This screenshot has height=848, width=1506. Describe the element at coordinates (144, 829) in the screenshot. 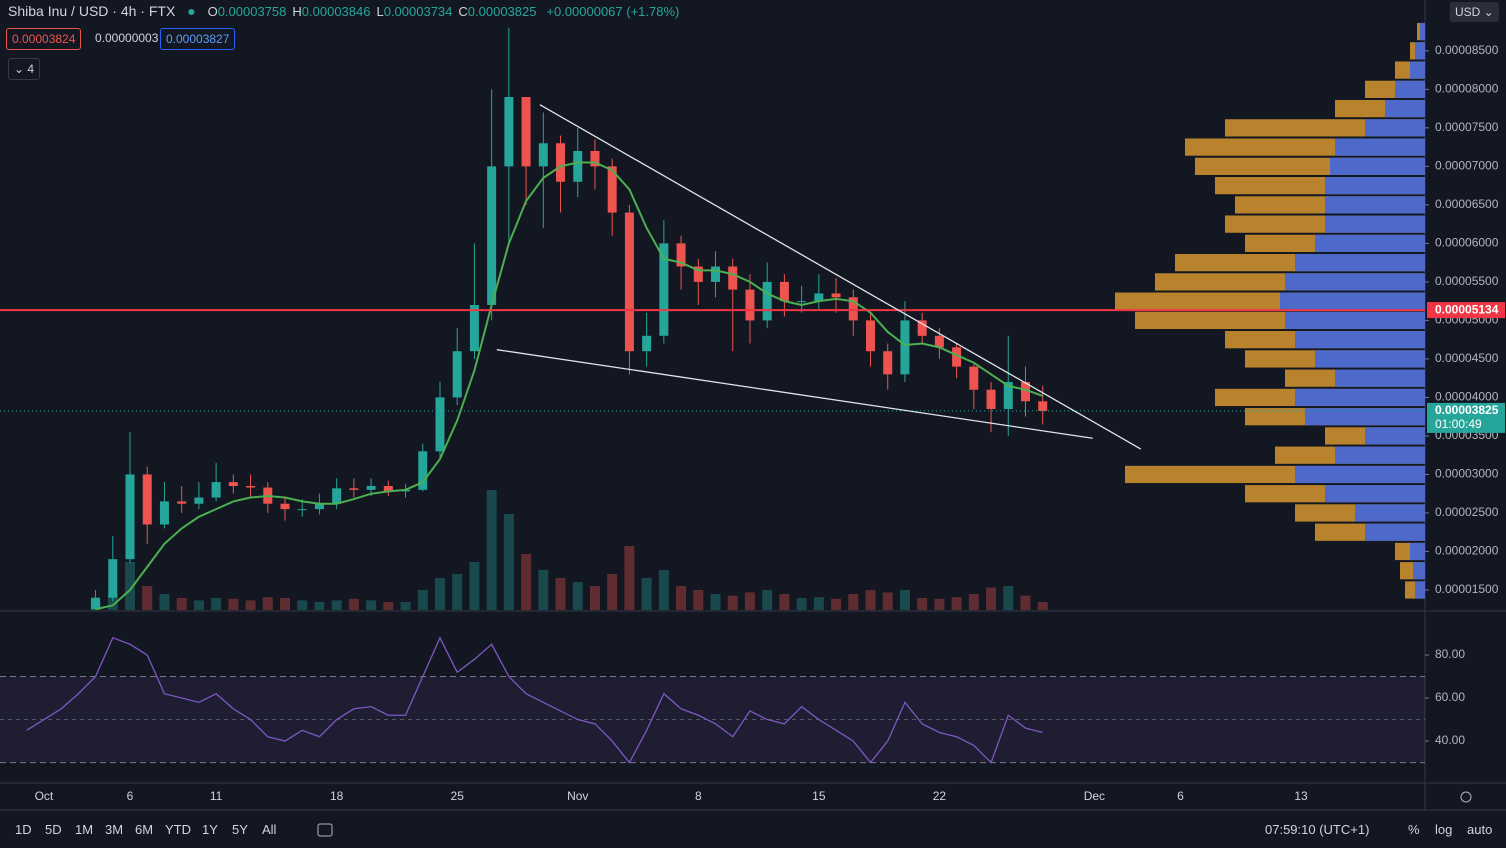

I see `range-button: 6M` at that location.